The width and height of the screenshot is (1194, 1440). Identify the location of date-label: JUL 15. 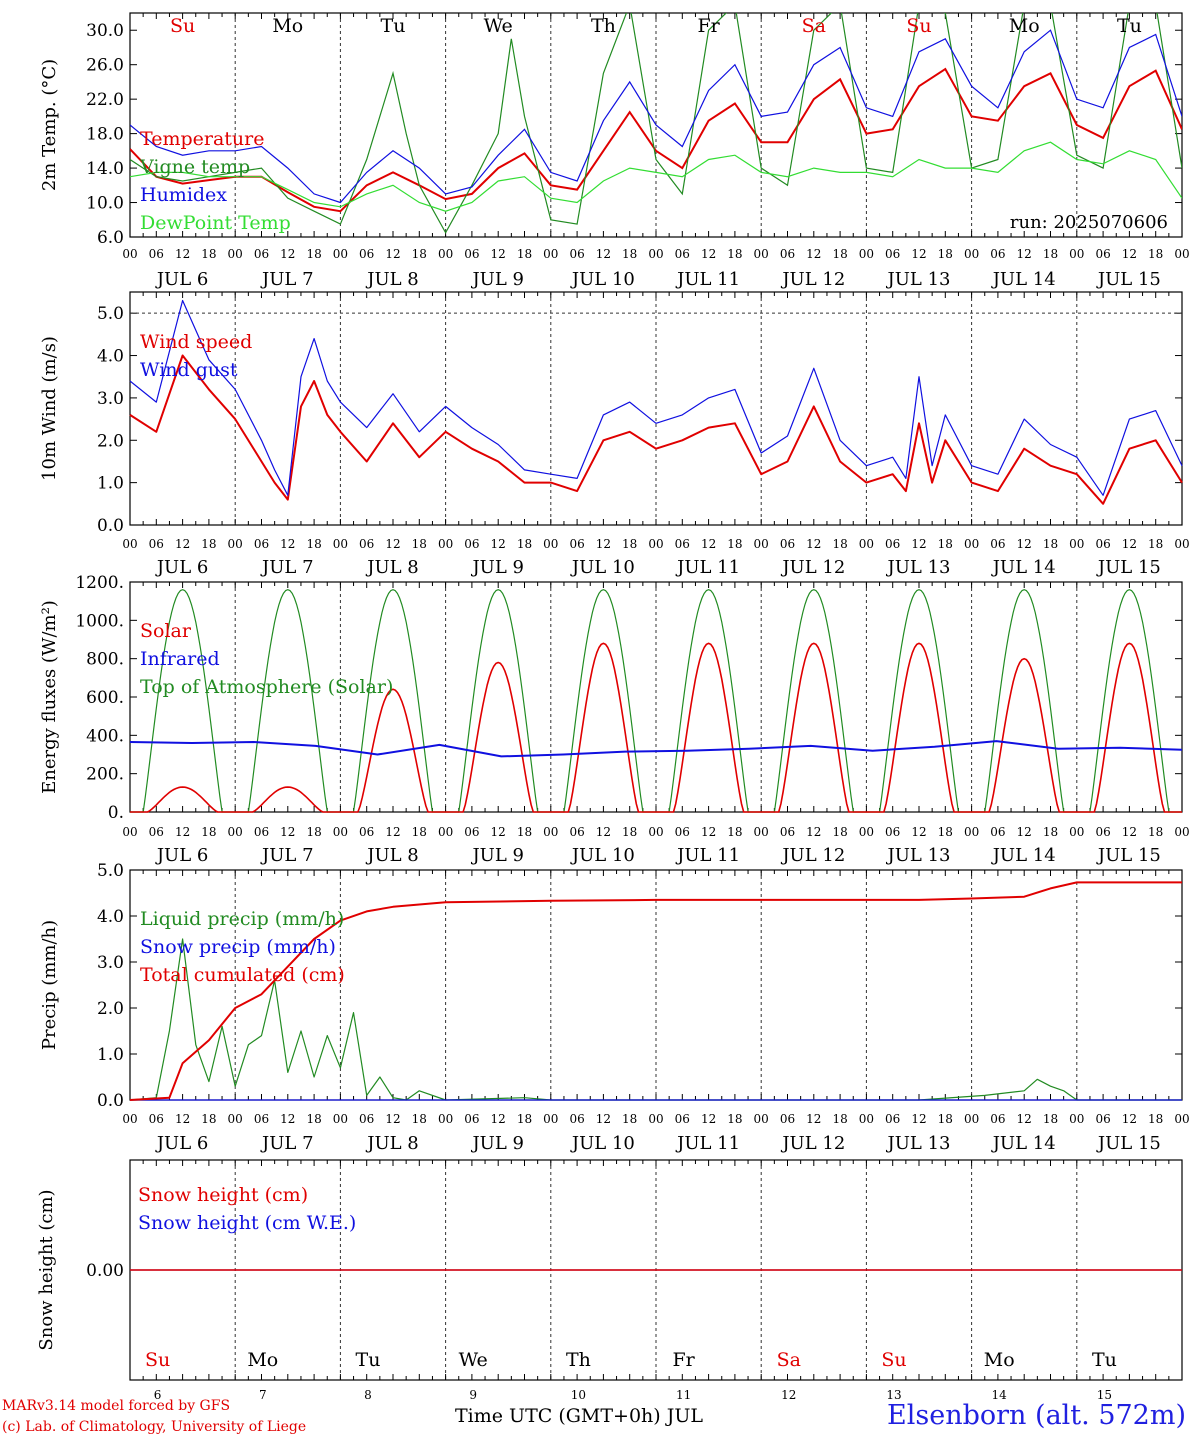
(1128, 279).